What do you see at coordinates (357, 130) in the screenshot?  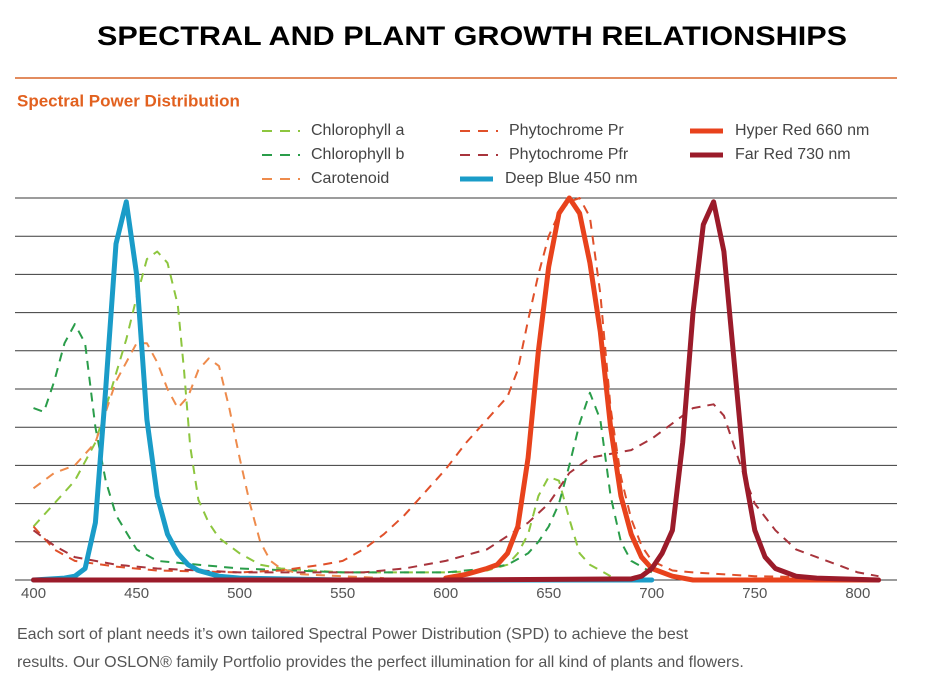 I see `legend-label: Chlorophyll a` at bounding box center [357, 130].